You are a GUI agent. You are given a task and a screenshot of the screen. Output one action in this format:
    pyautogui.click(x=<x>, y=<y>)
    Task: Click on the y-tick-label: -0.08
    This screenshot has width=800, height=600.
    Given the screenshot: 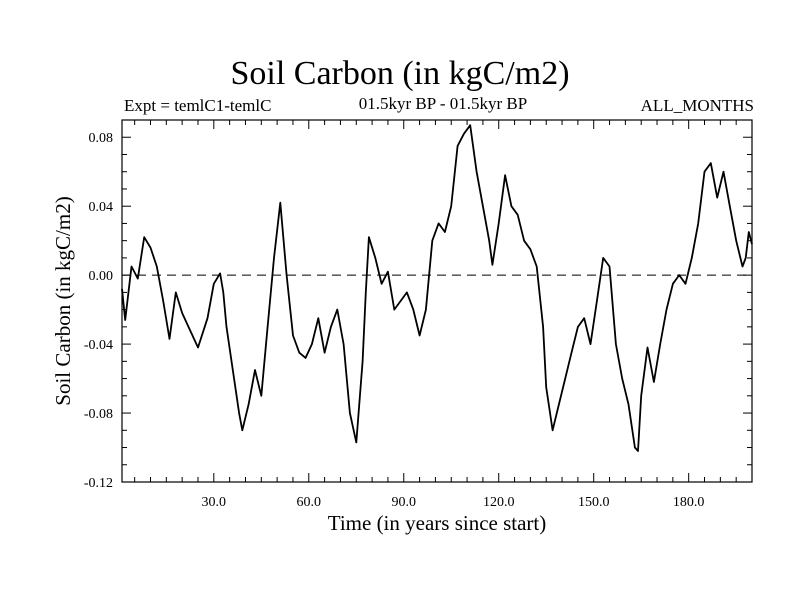 What is the action you would take?
    pyautogui.click(x=98, y=414)
    